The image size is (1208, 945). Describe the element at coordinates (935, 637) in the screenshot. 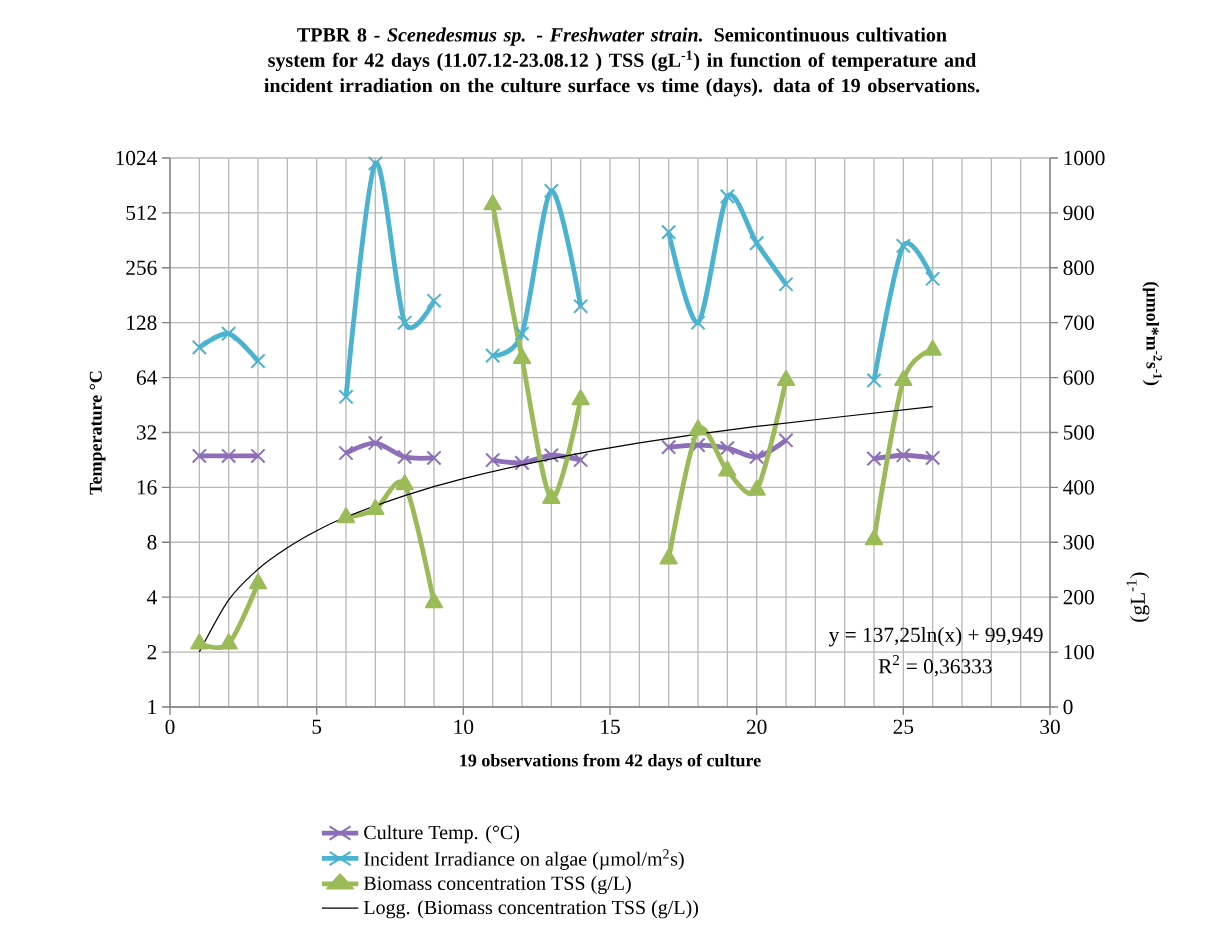

I see `annotation: y = 137,25ln(x) + 99,949` at that location.